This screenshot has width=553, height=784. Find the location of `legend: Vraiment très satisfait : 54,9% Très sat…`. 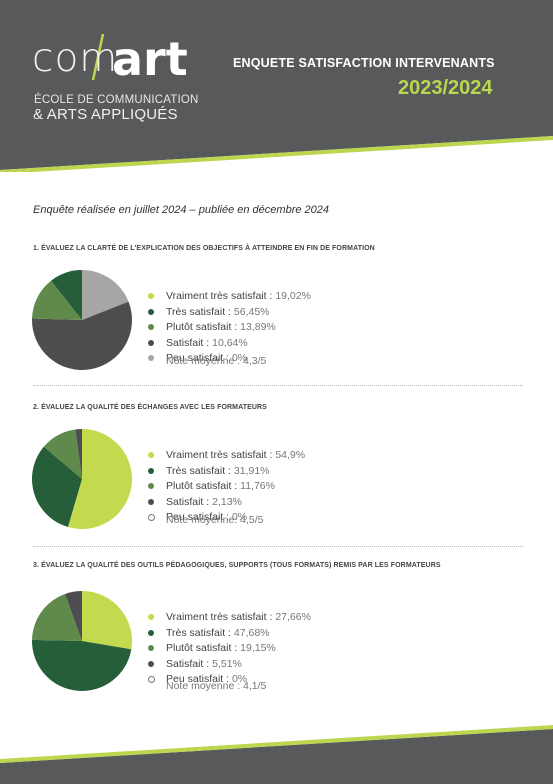

legend: Vraiment très satisfait : 54,9% Très sat… is located at coordinates (226, 488).